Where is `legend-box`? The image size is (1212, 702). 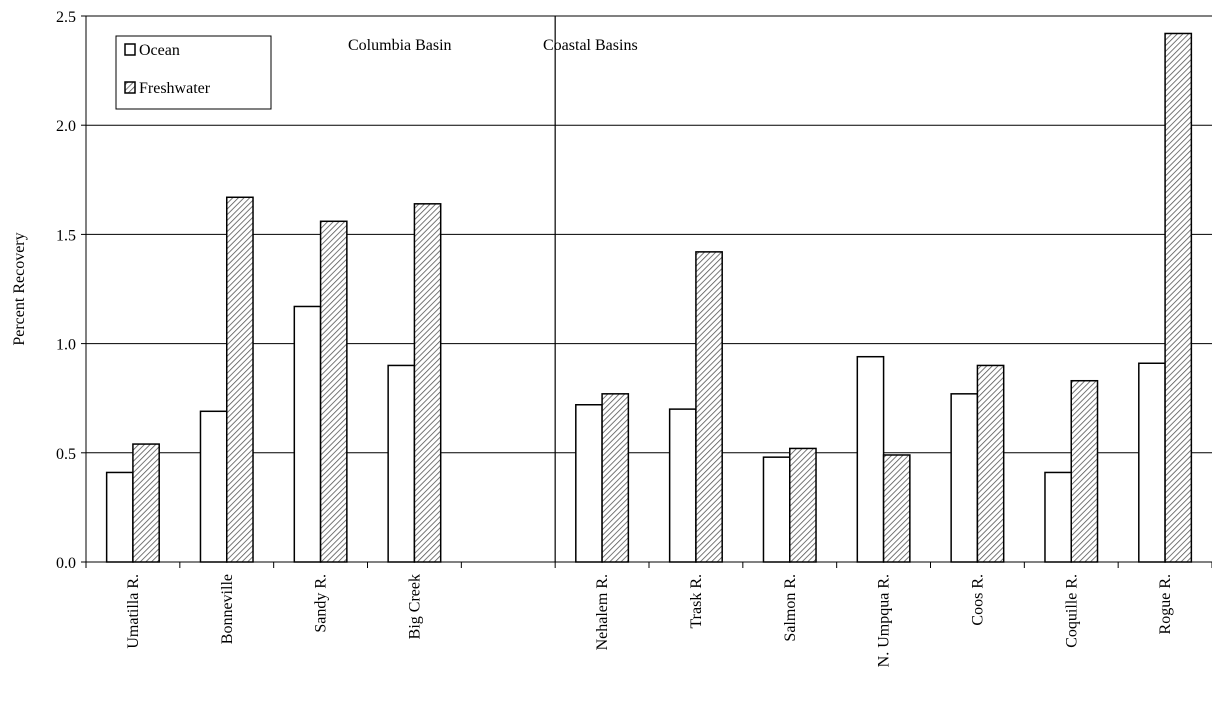
legend-box is located at coordinates (193, 72).